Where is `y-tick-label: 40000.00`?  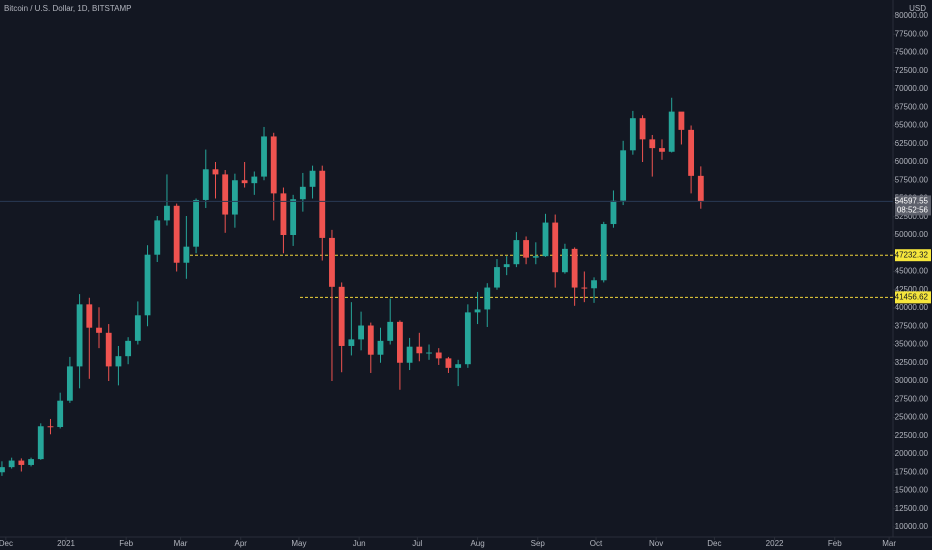
y-tick-label: 40000.00 is located at coordinates (912, 307).